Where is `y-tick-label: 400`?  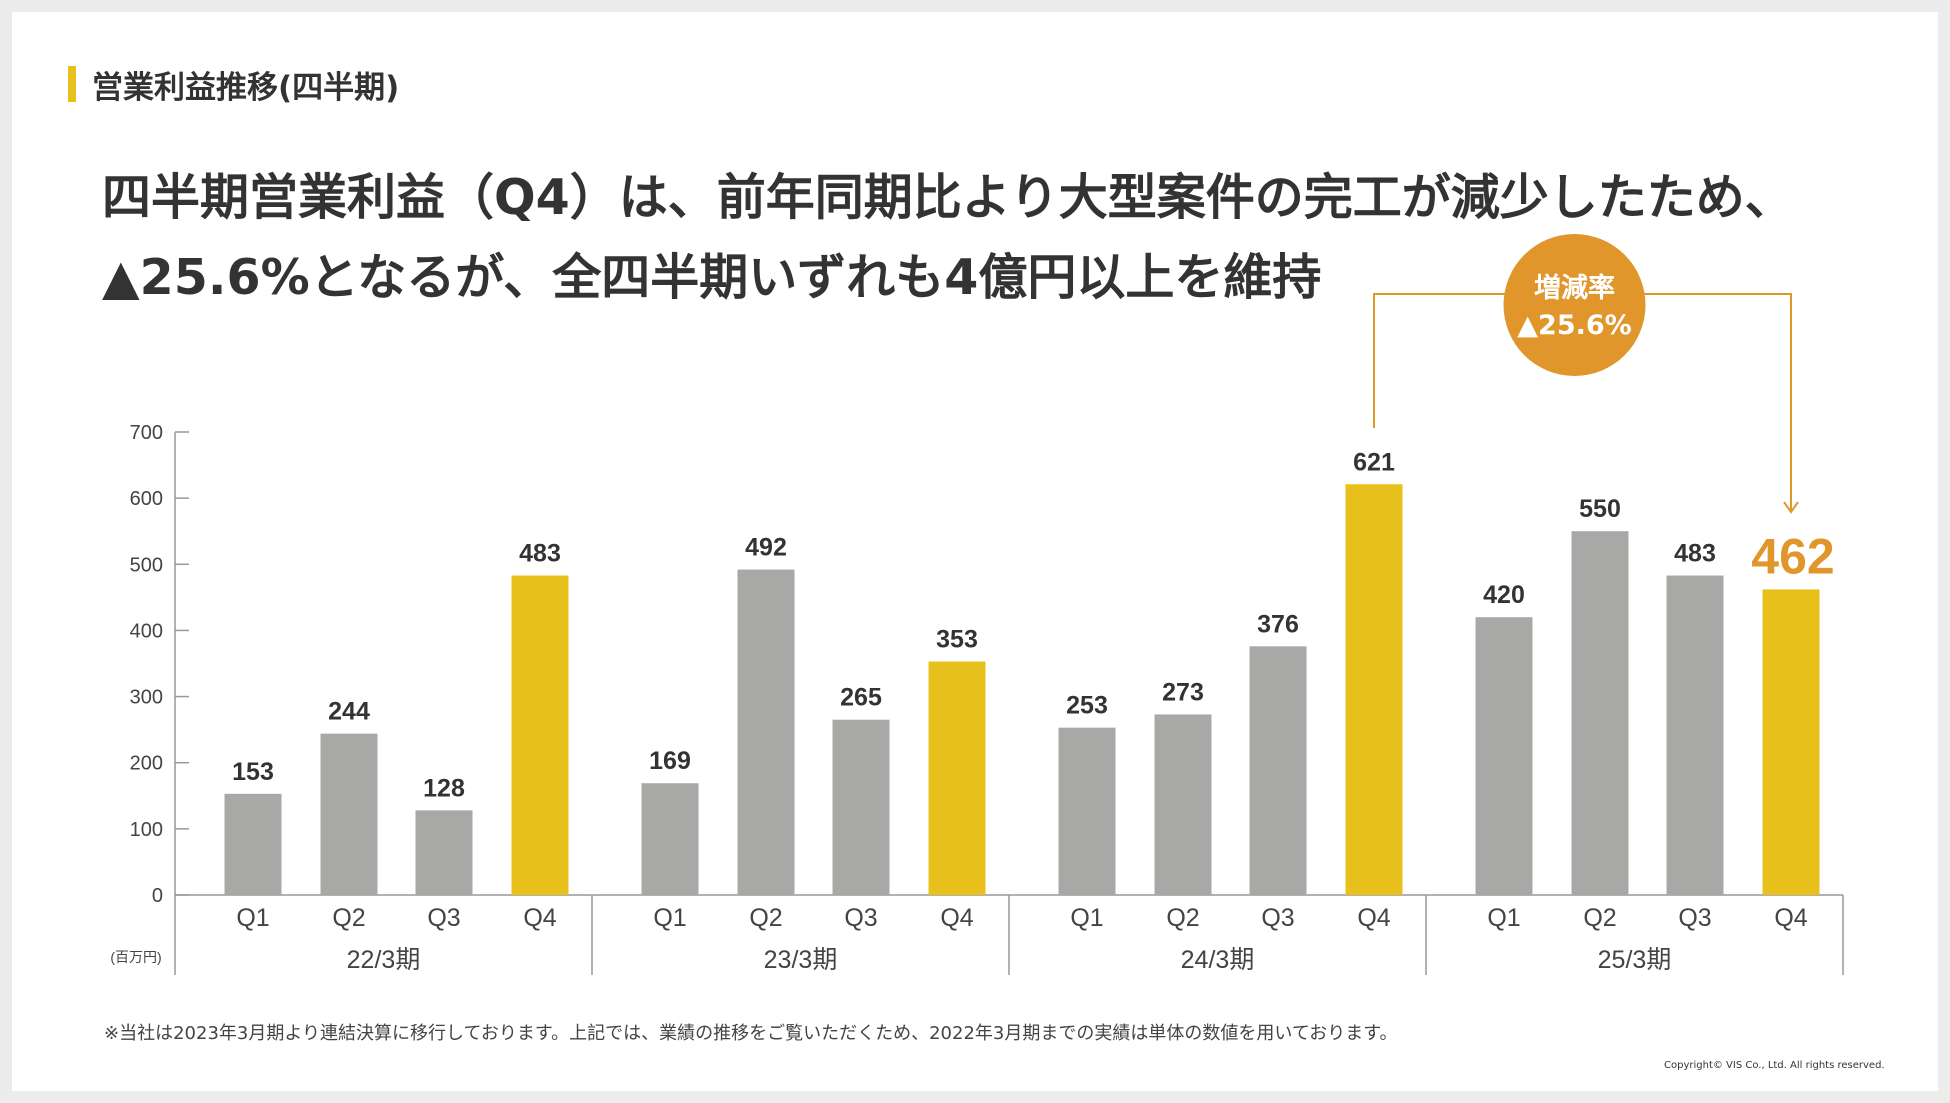 y-tick-label: 400 is located at coordinates (146, 631).